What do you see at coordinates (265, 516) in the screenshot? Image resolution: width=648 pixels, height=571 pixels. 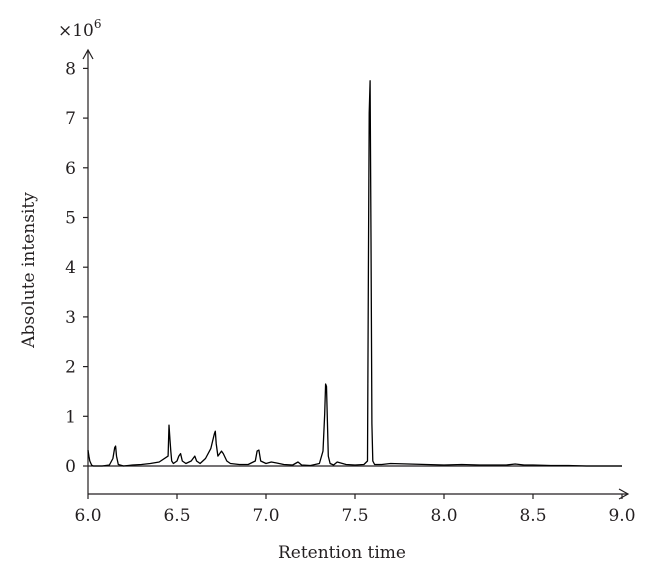 I see `x-tick-label: 7.0` at bounding box center [265, 516].